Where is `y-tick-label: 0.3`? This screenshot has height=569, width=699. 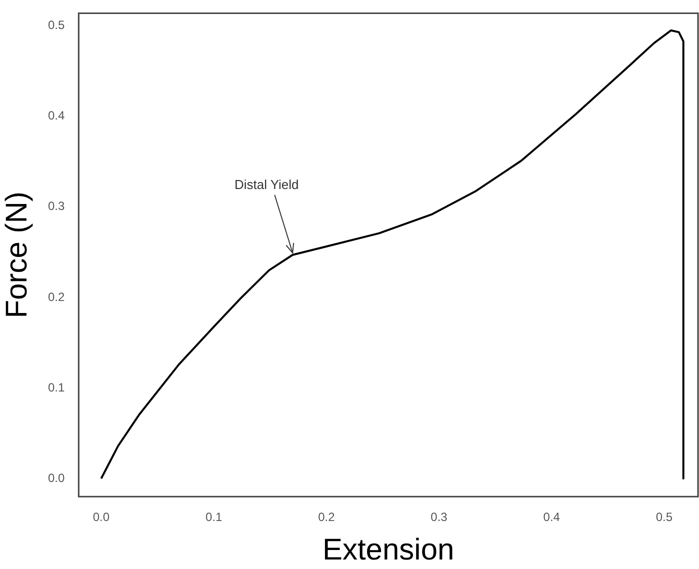
y-tick-label: 0.3 is located at coordinates (56, 206).